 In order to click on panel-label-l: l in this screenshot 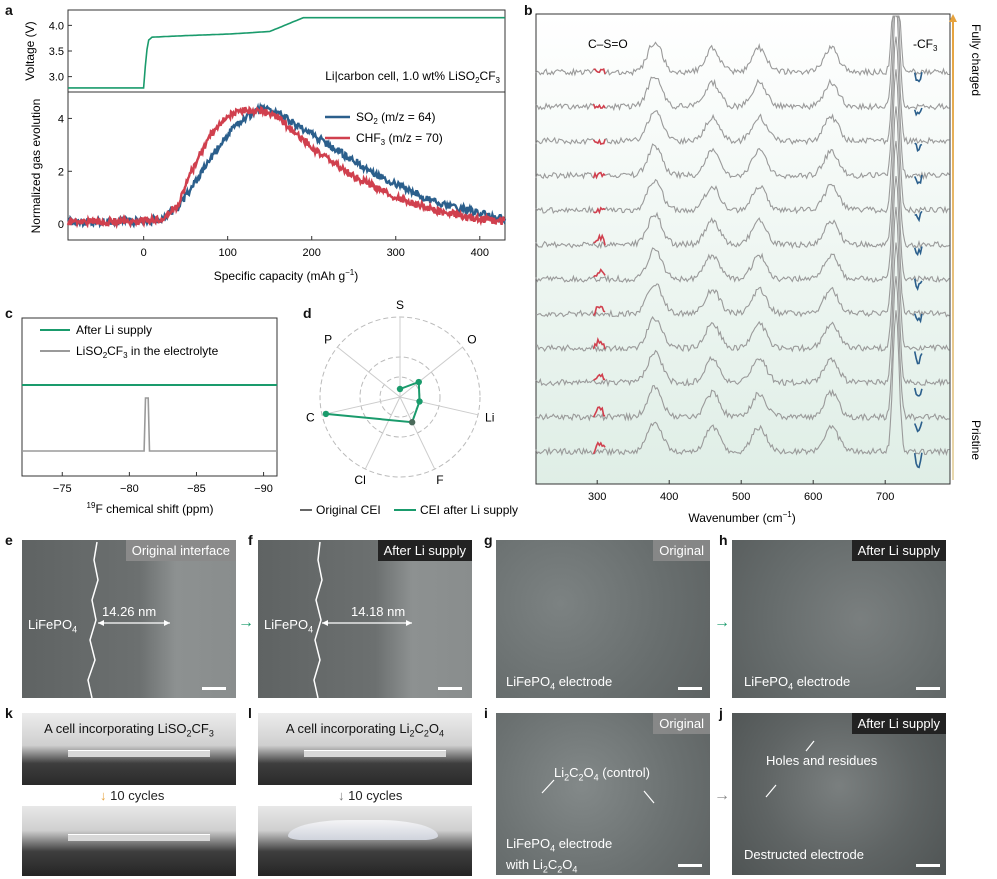, I will do `click(250, 713)`.